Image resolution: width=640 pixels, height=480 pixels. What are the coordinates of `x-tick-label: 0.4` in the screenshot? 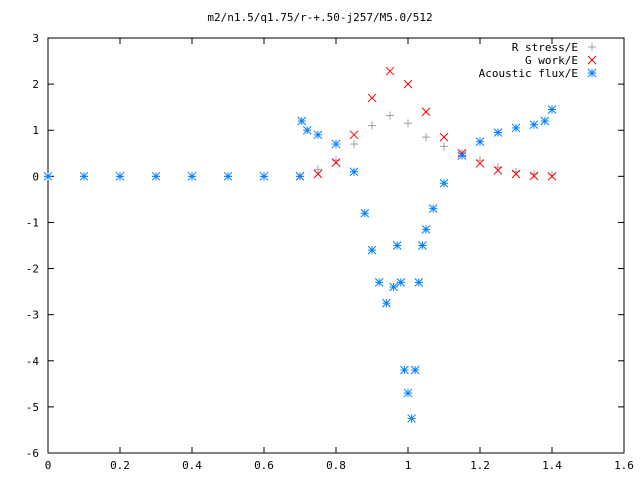 It's located at (192, 465).